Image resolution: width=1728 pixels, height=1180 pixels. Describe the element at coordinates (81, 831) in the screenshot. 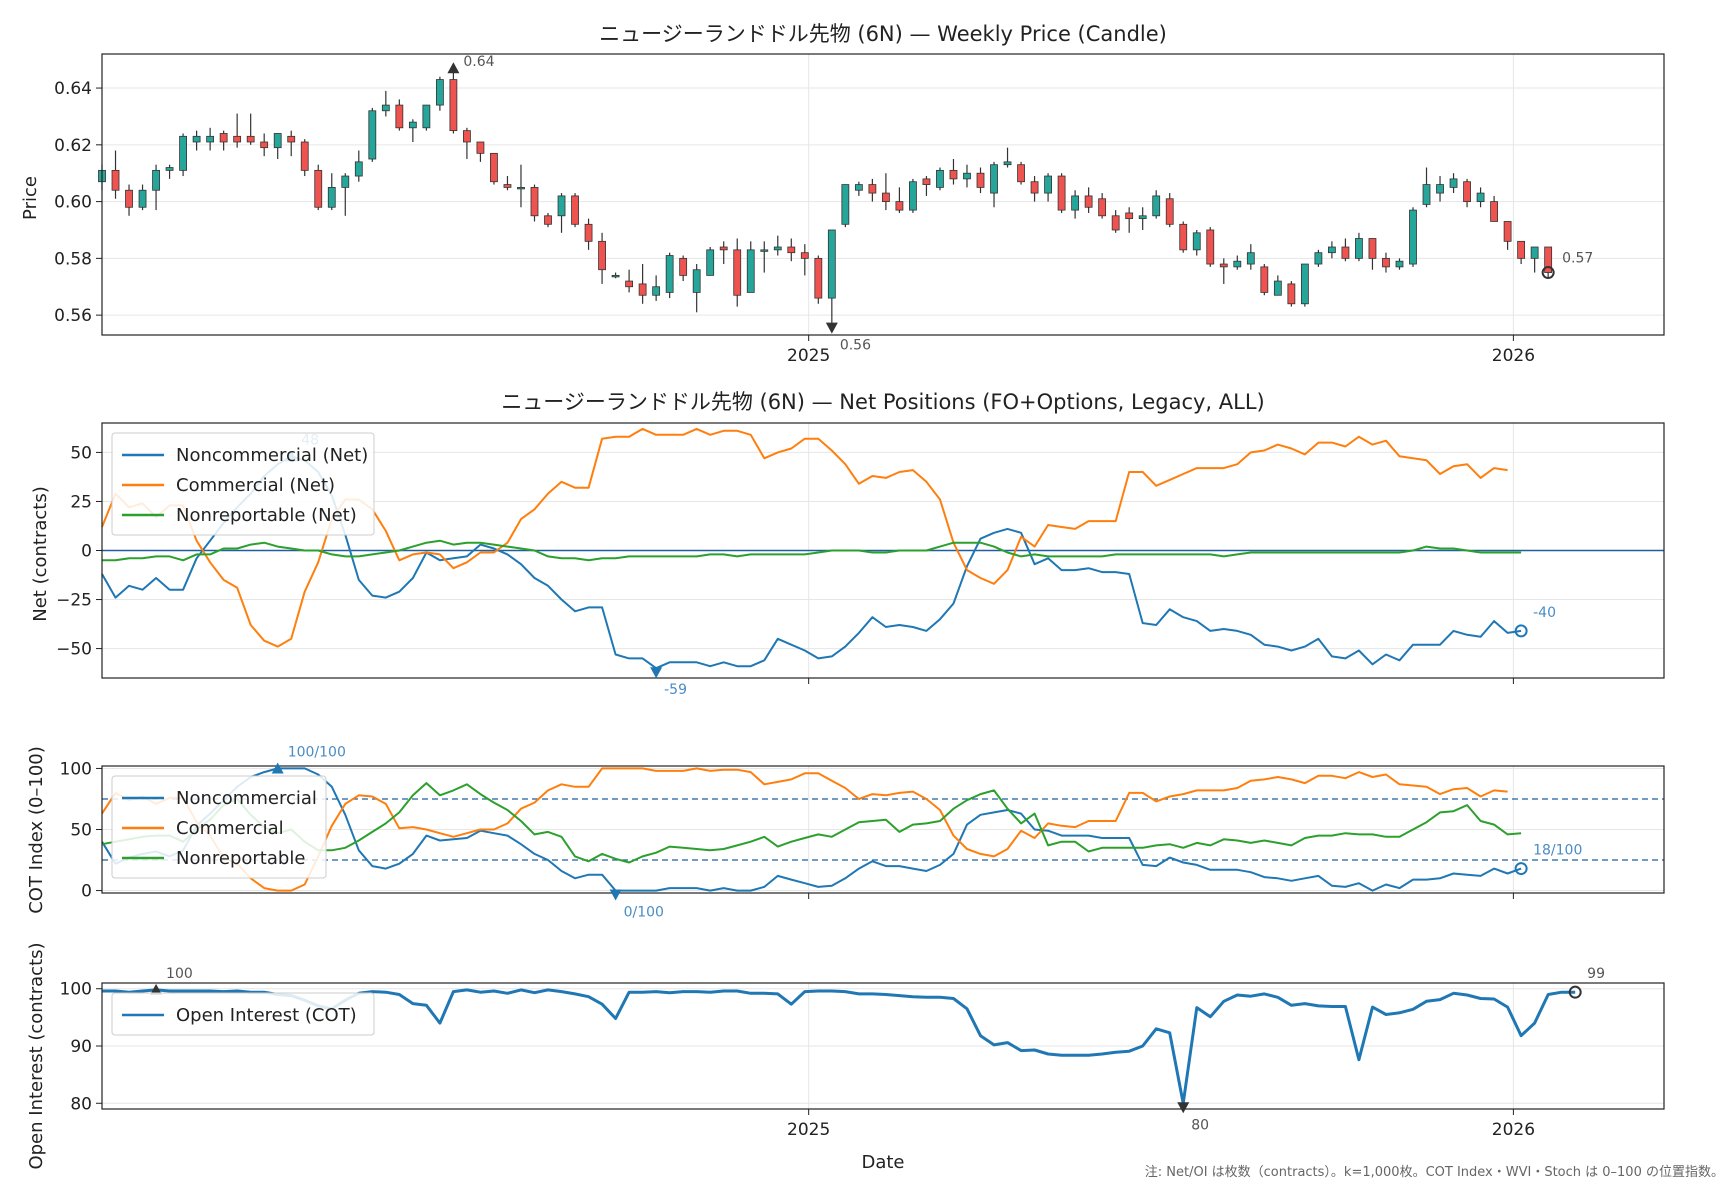

I see `cot-ytick-label: 50` at that location.